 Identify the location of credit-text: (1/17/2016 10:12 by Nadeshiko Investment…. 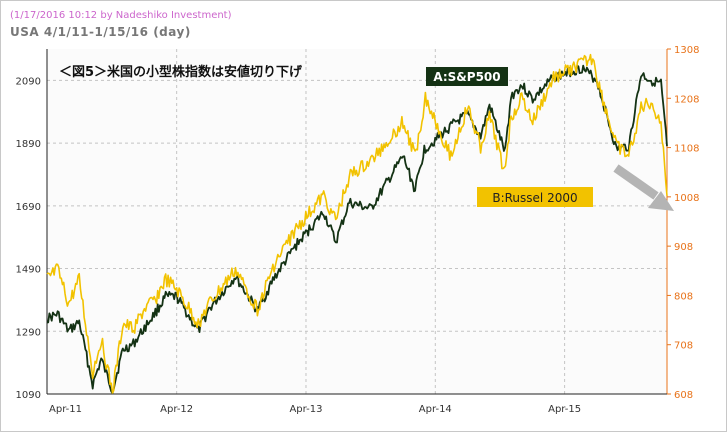
(121, 15).